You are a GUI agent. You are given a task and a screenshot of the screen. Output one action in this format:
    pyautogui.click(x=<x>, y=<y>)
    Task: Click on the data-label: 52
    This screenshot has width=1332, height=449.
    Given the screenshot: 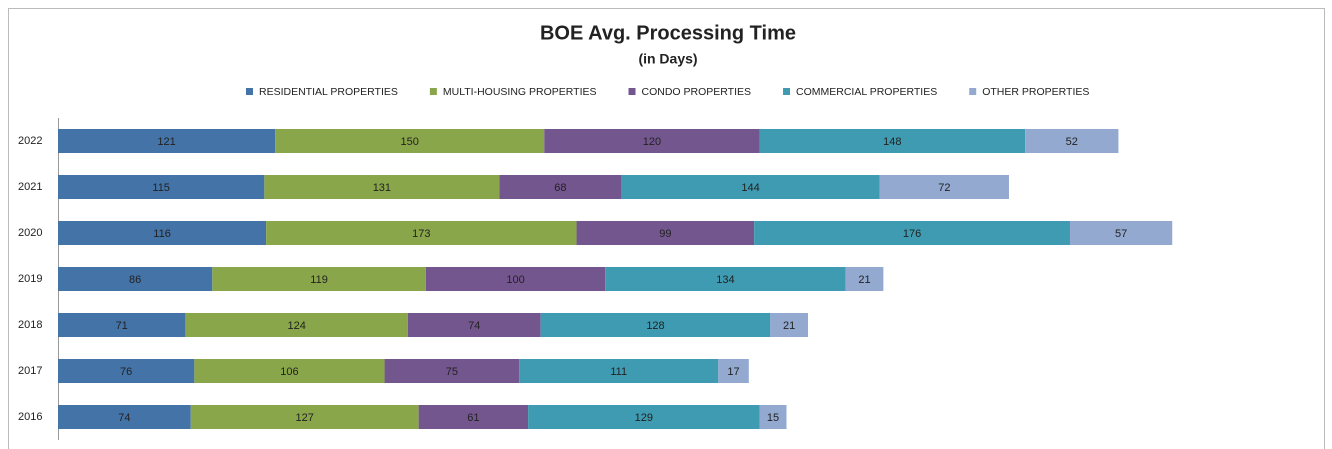 What is the action you would take?
    pyautogui.click(x=1072, y=142)
    